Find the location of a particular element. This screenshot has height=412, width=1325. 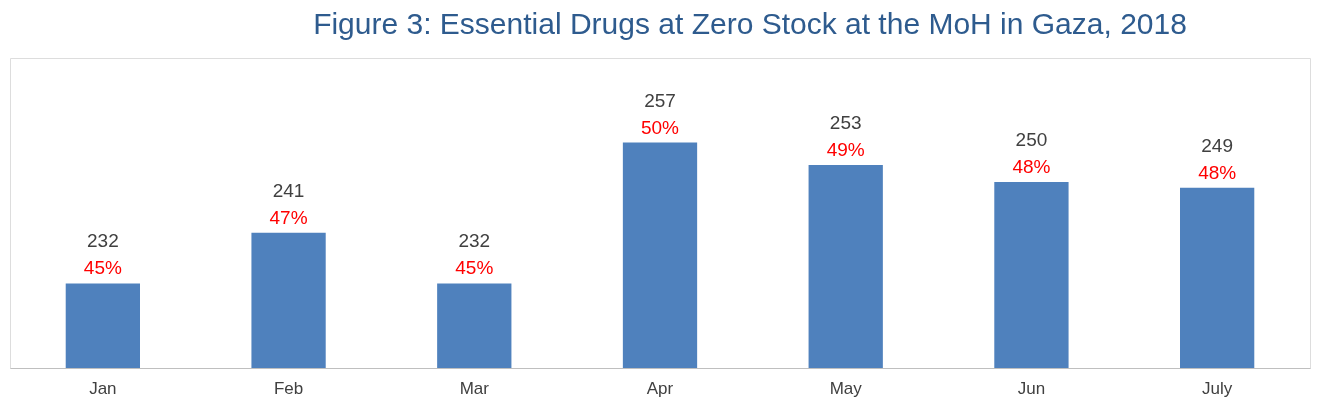

chart-title: Figure 3: Essential Drugs at Zero Stock at the MoH in Gaza, 2018 is located at coordinates (750, 23).